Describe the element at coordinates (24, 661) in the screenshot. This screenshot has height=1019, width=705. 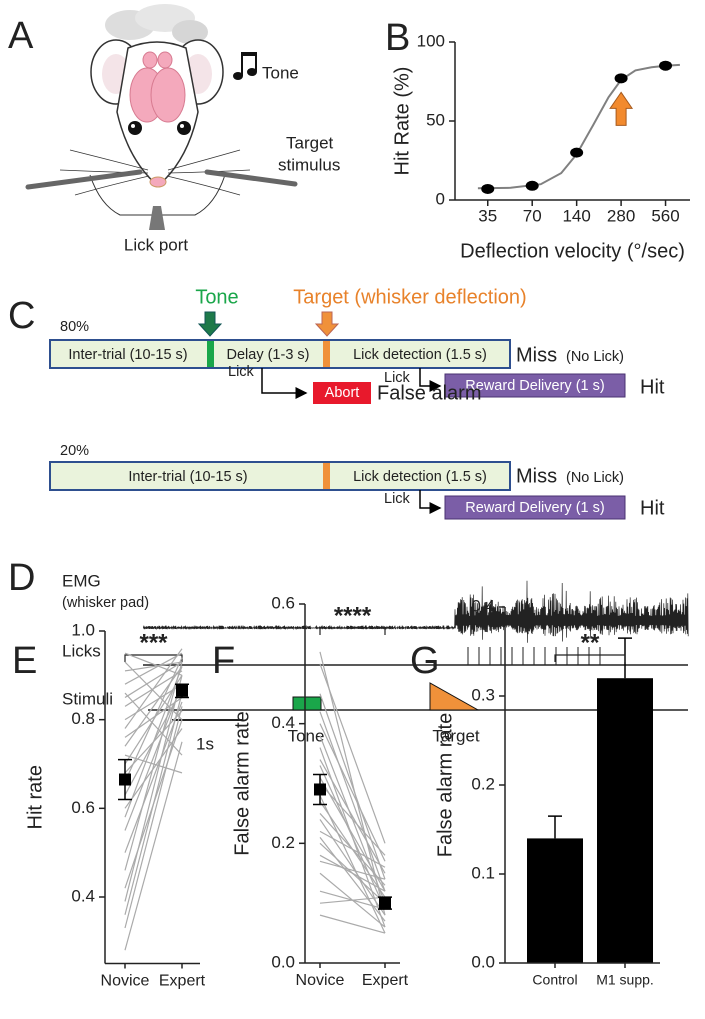
I see `panel-label: E` at that location.